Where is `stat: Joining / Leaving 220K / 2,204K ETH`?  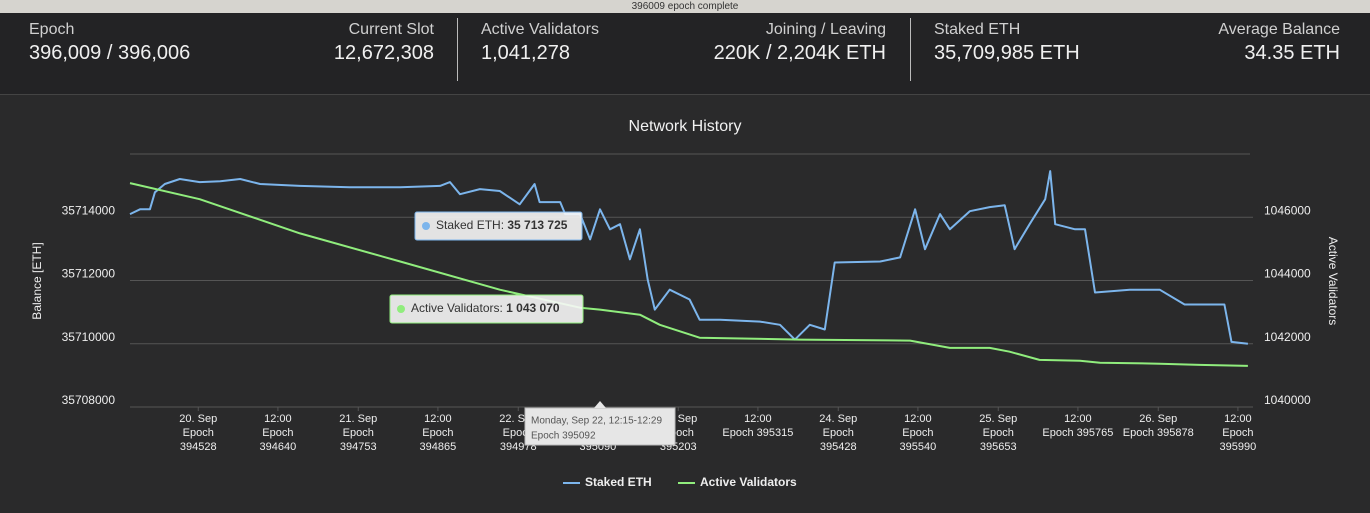
stat: Joining / Leaving 220K / 2,204K ETH is located at coordinates (800, 43).